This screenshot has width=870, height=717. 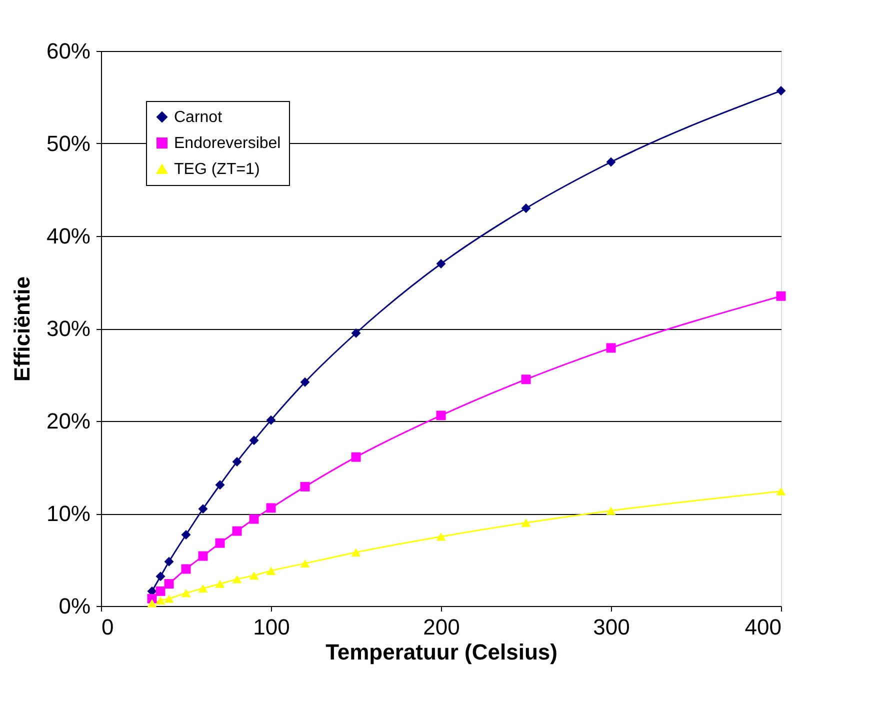 What do you see at coordinates (227, 143) in the screenshot?
I see `legend-label: Endoreversibel` at bounding box center [227, 143].